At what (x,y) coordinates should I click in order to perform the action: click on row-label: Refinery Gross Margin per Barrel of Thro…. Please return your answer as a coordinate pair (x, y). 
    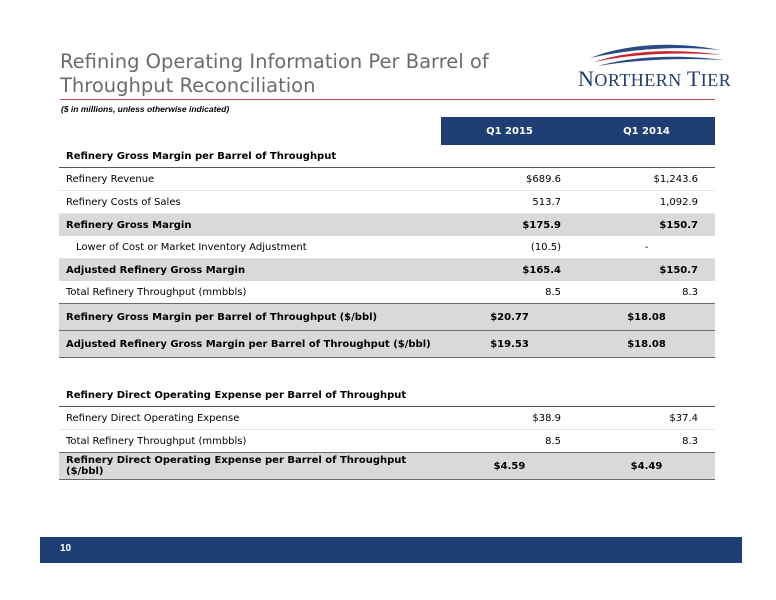
    Looking at the image, I should click on (250, 317).